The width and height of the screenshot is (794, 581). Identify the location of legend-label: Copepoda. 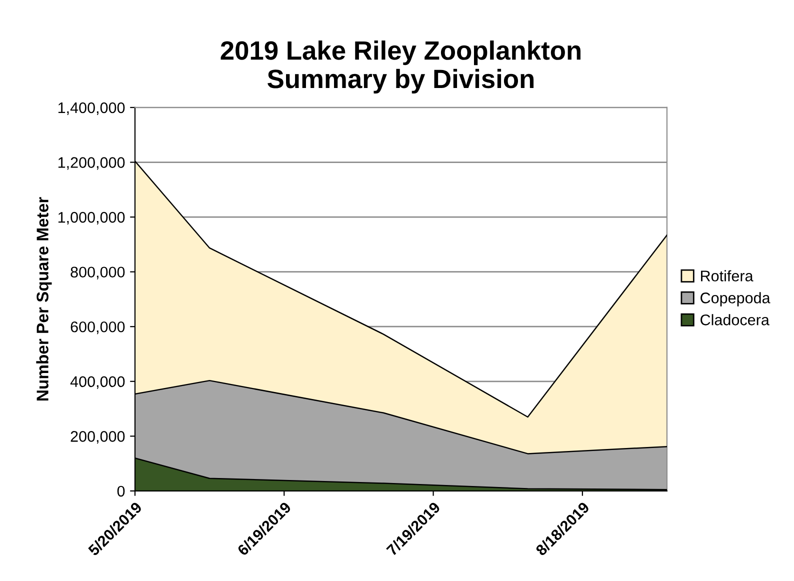
(735, 299).